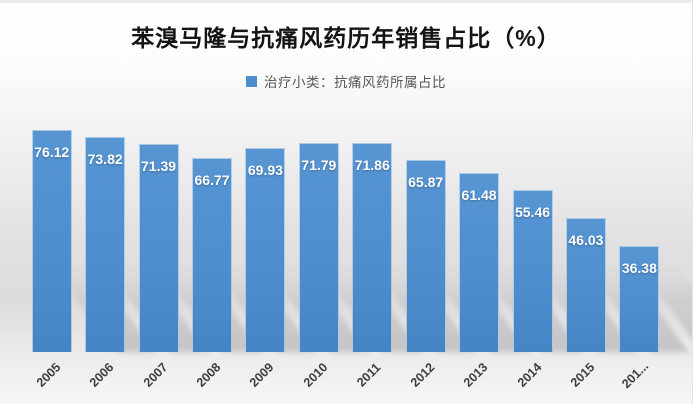 The height and width of the screenshot is (404, 693). Describe the element at coordinates (639, 268) in the screenshot. I see `bar-value-label: 36.38` at that location.